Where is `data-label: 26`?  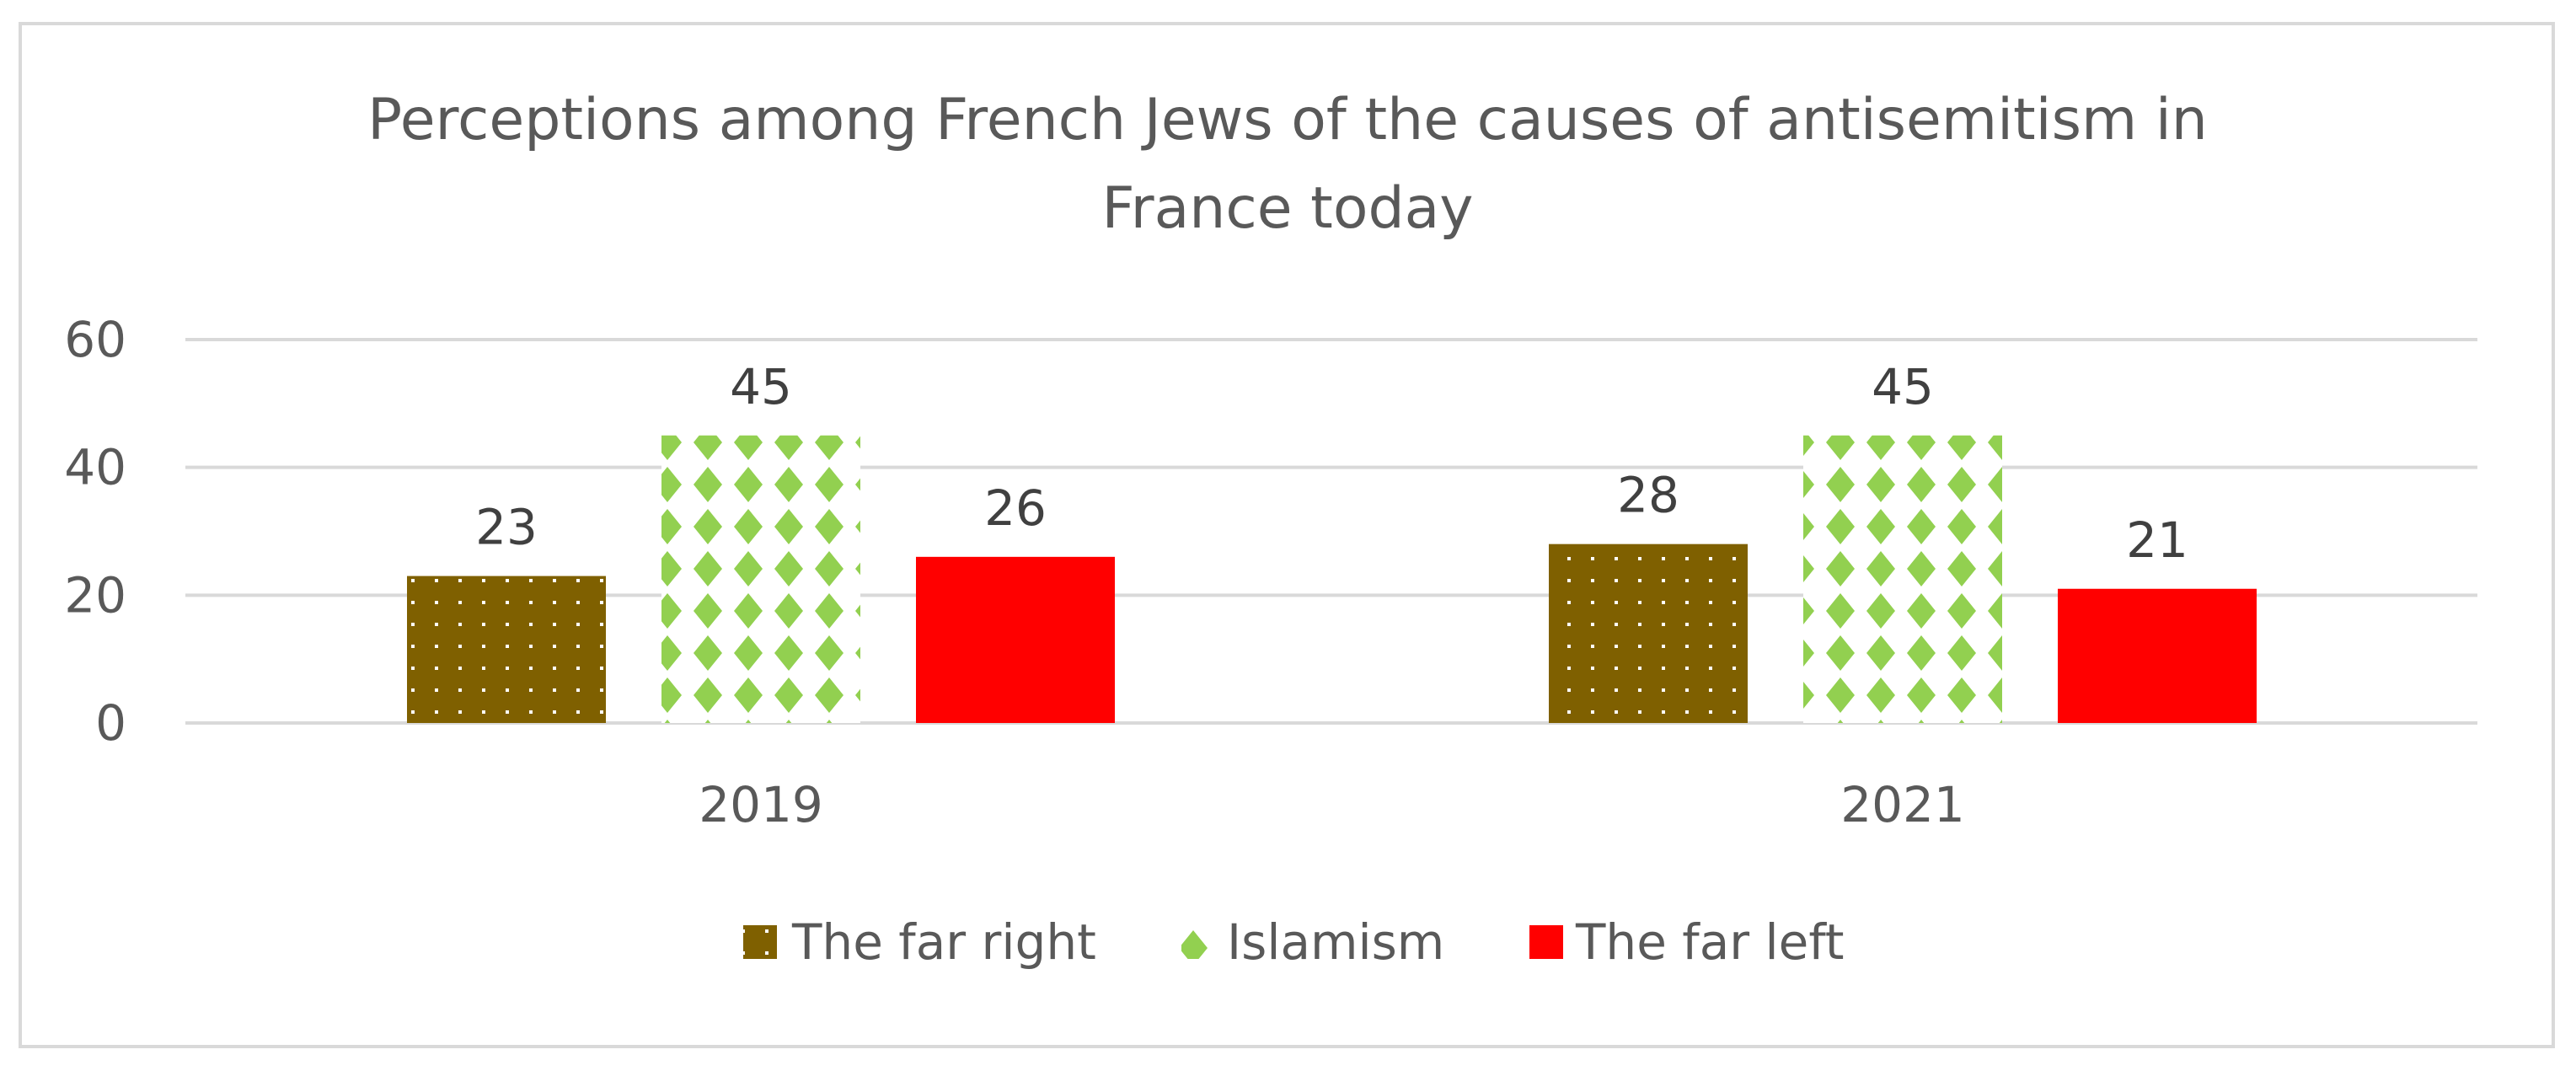
data-label: 26 is located at coordinates (1015, 508).